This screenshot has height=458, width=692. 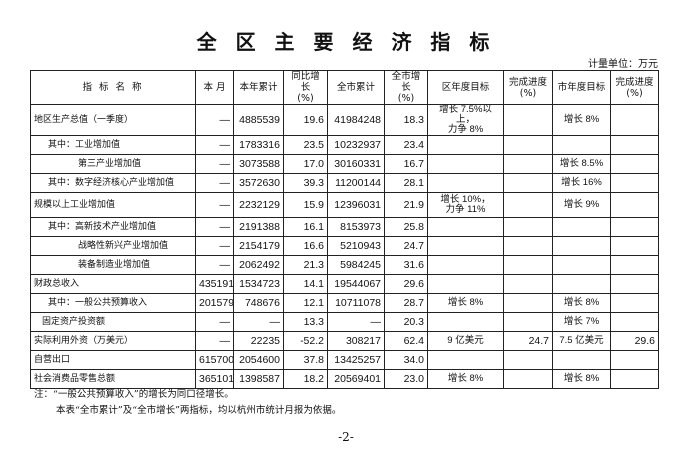 I want to click on page-number: -2-, so click(x=346, y=437).